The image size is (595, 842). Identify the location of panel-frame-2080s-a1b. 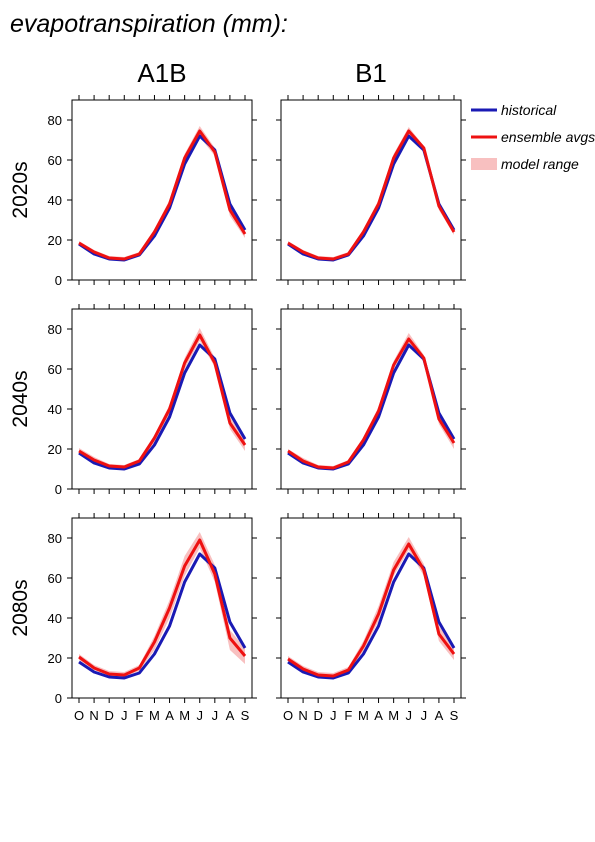
(162, 608).